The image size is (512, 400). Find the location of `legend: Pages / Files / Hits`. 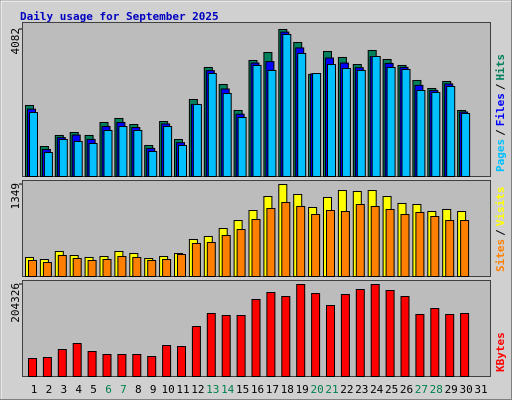

legend: Pages / Files / Hits is located at coordinates (500, 113).